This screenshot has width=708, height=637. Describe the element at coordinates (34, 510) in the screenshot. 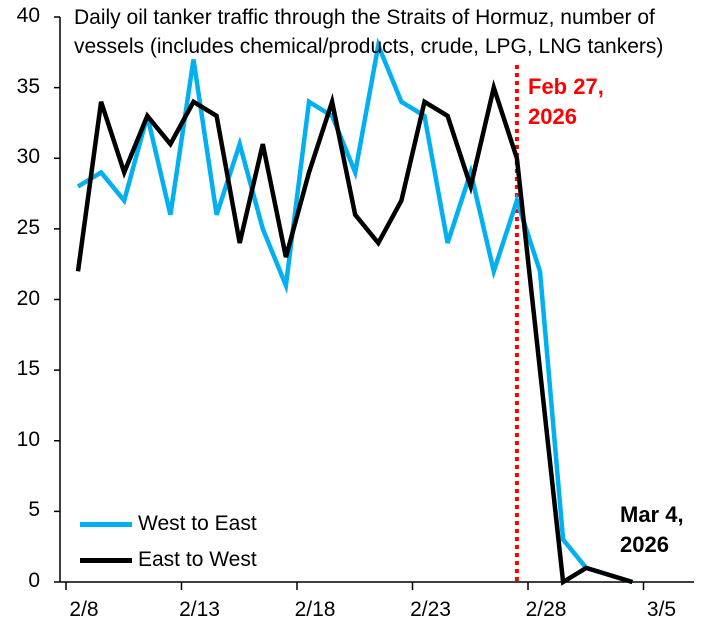

I see `y-tick-label: 5` at that location.